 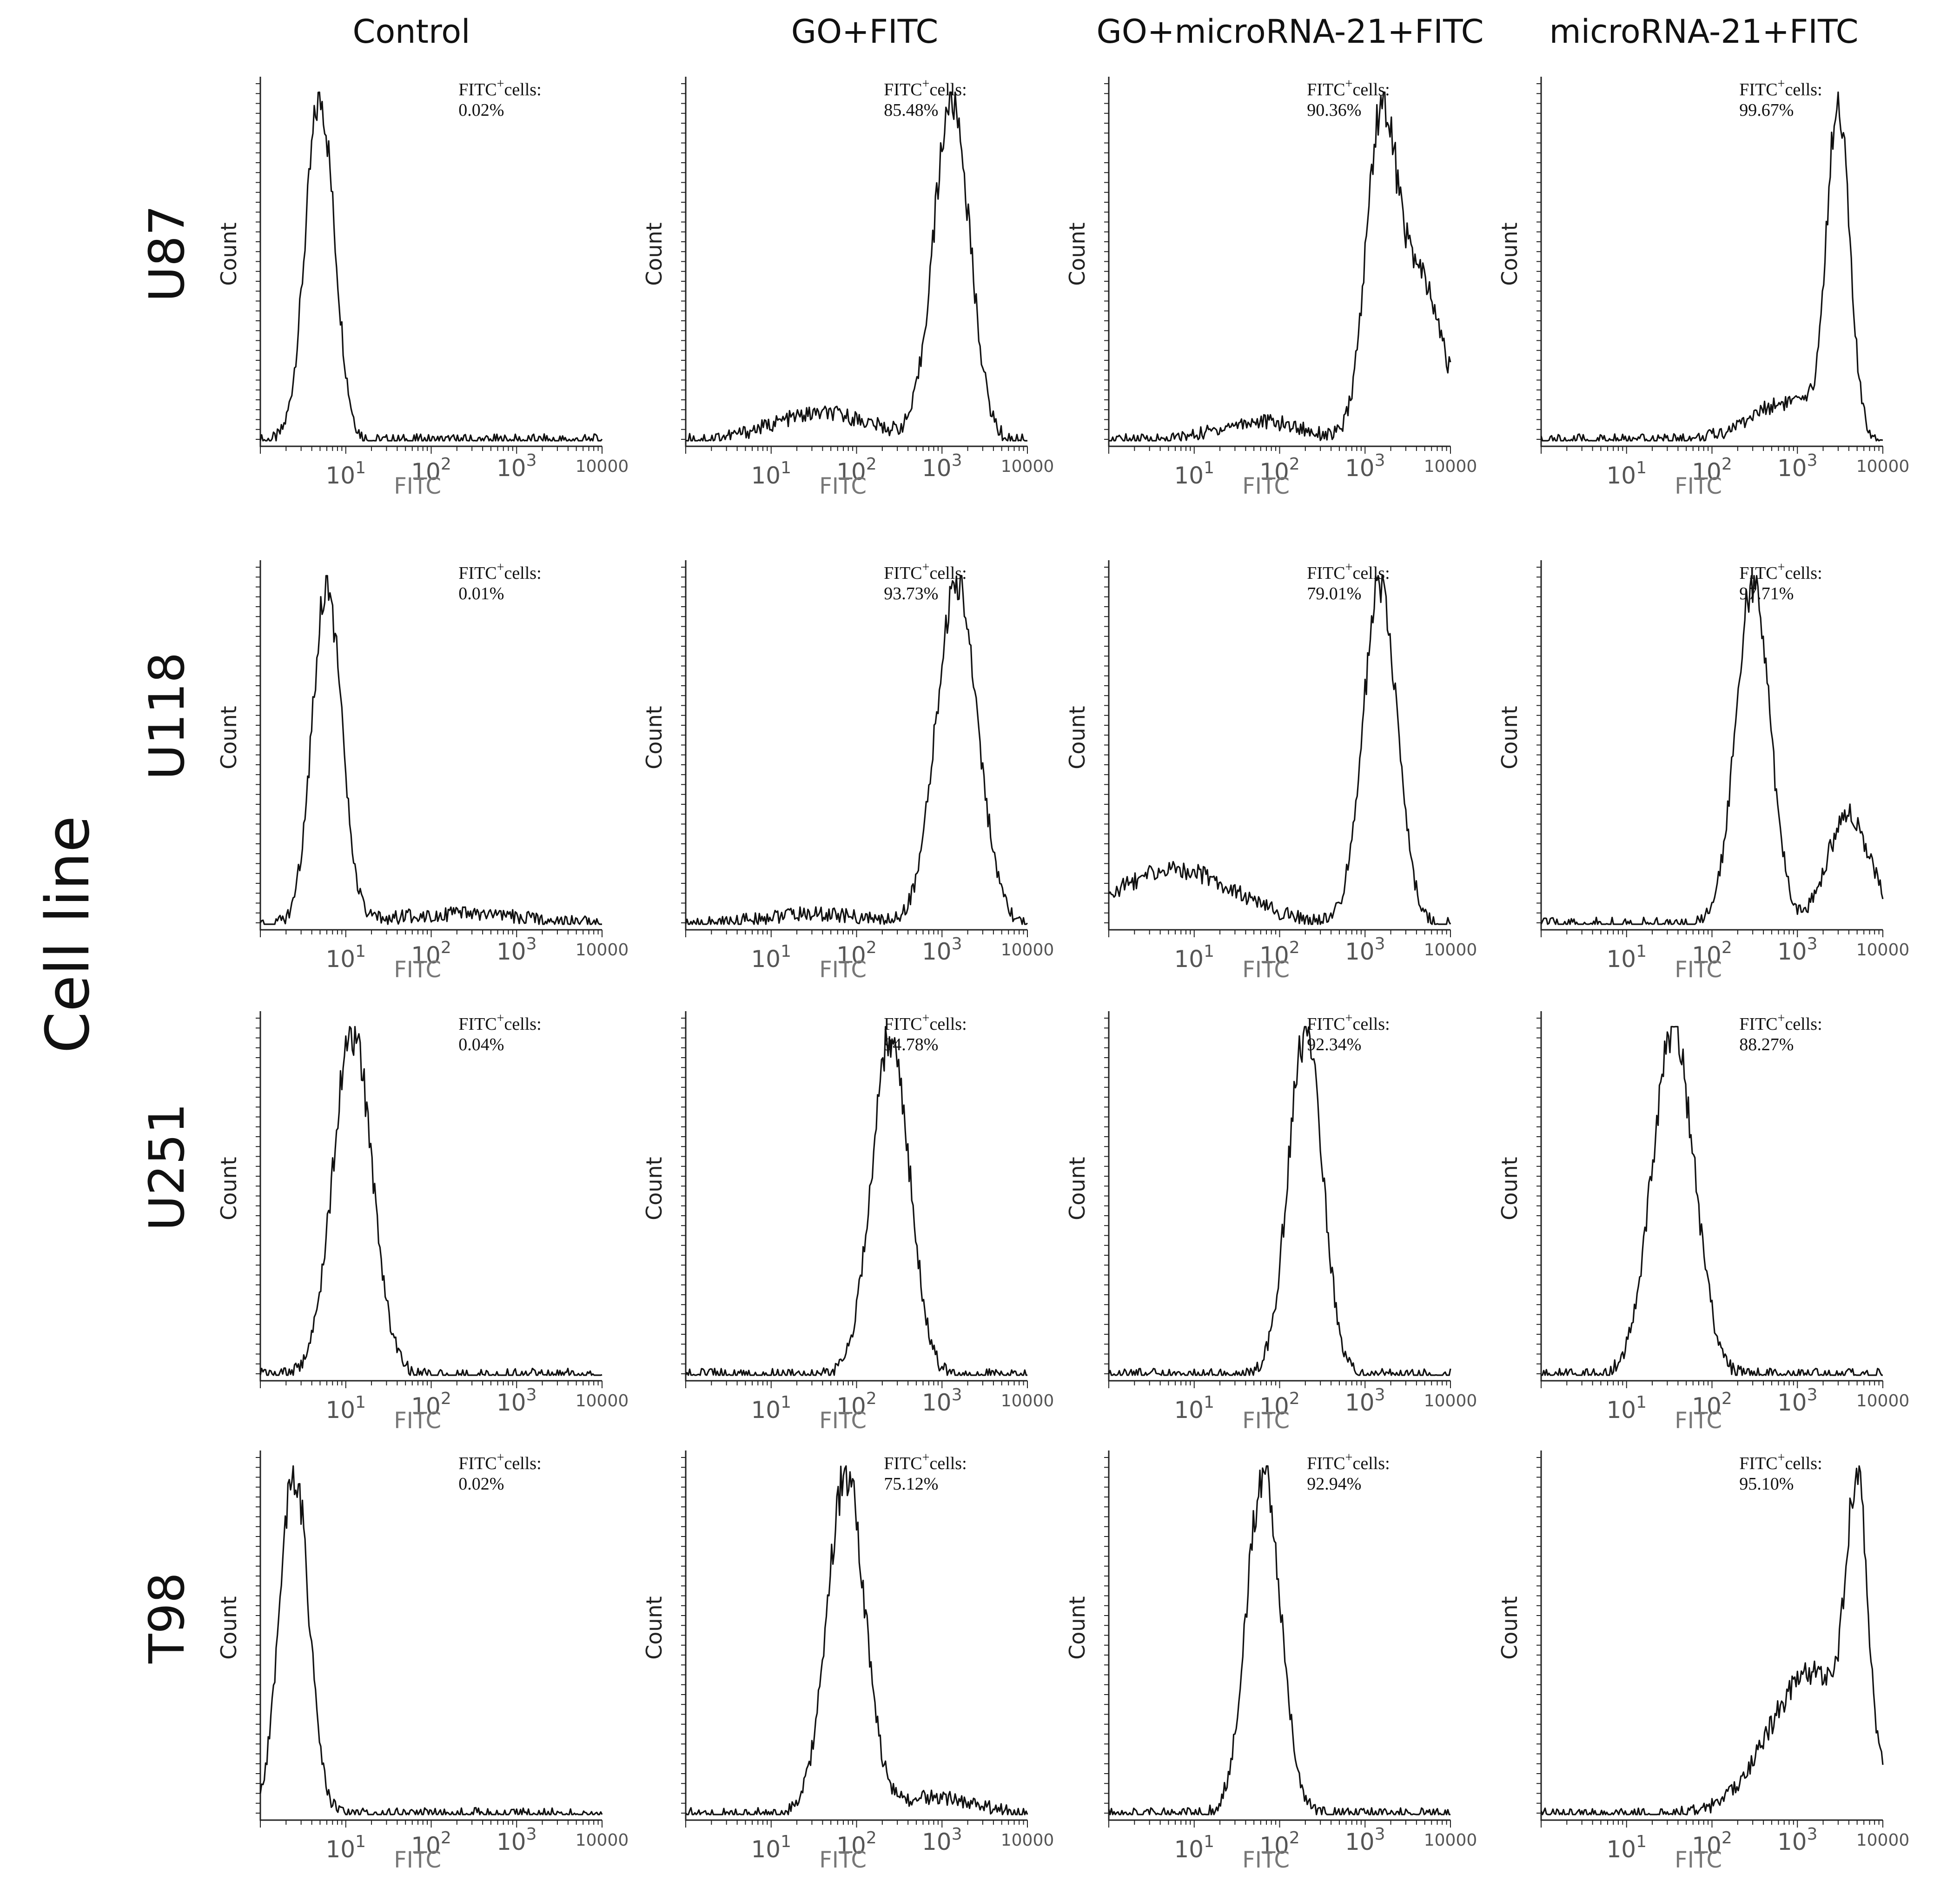 What do you see at coordinates (422, 771) in the screenshot?
I see `histogram-panel-u118-0: 10¹ 10² 10³ 10000 FITC Count FITC+cells:0.01%` at bounding box center [422, 771].